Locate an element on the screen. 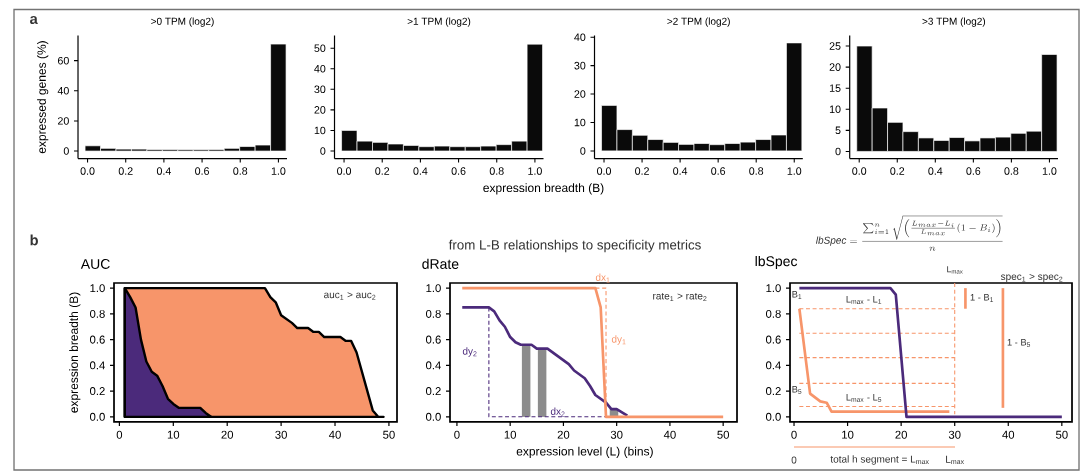  text: L$_{max}$ is located at coordinates (955, 460).